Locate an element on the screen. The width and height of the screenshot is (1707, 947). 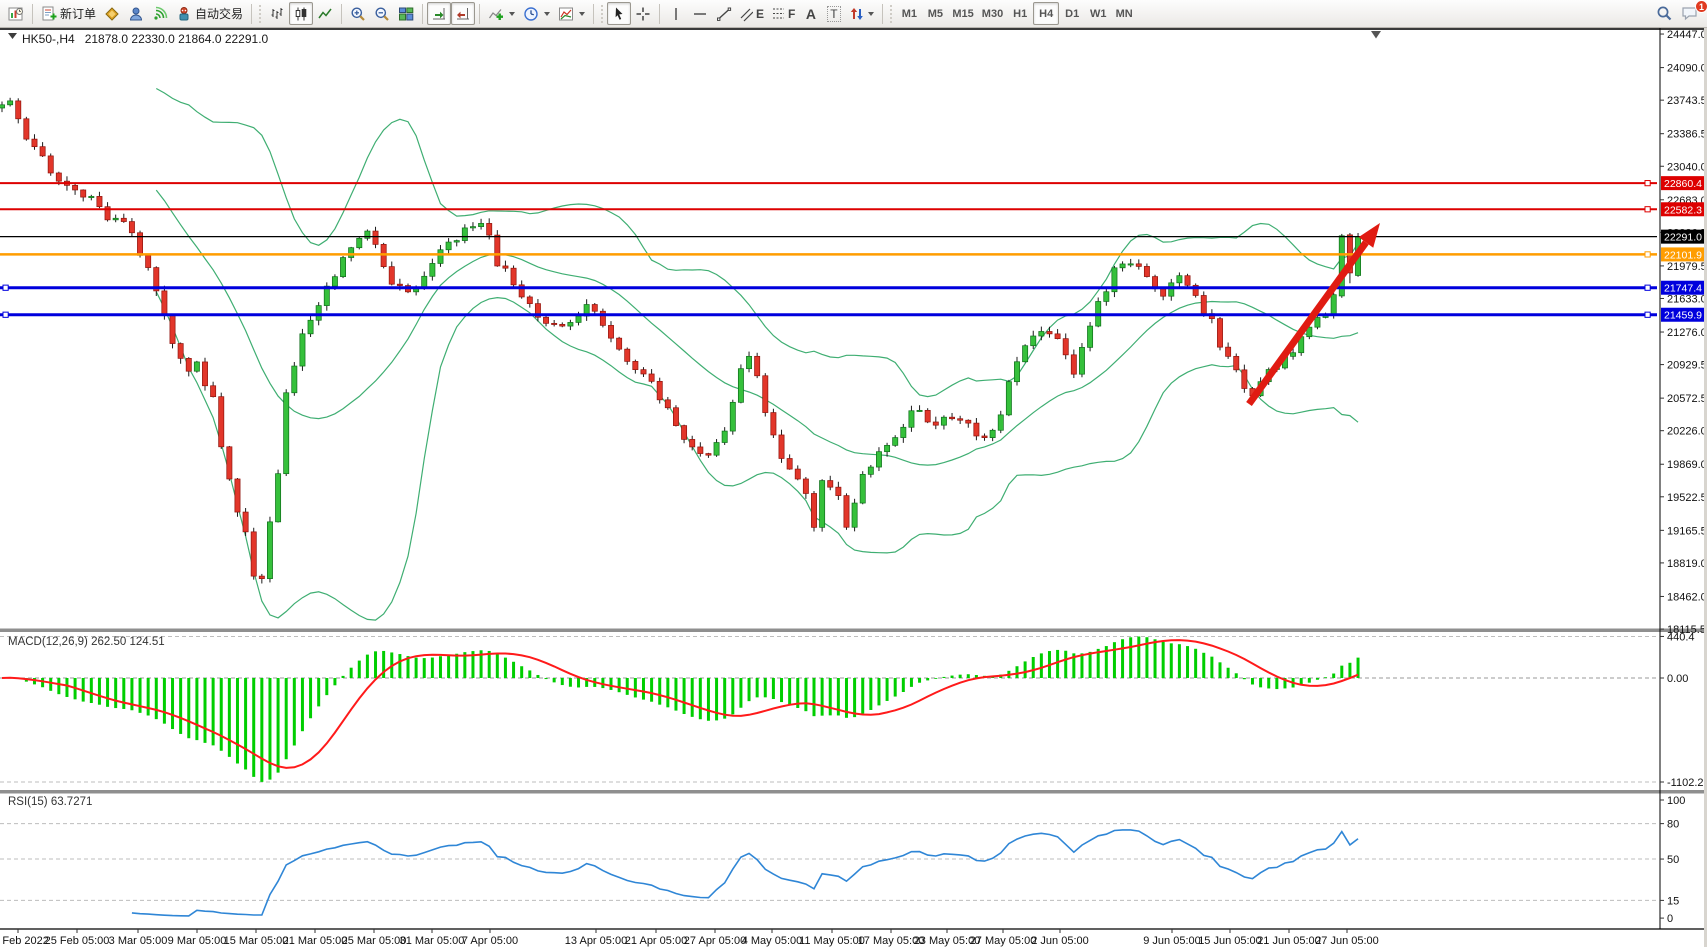
svg-text: 23386.5 is located at coordinates (1687, 135).